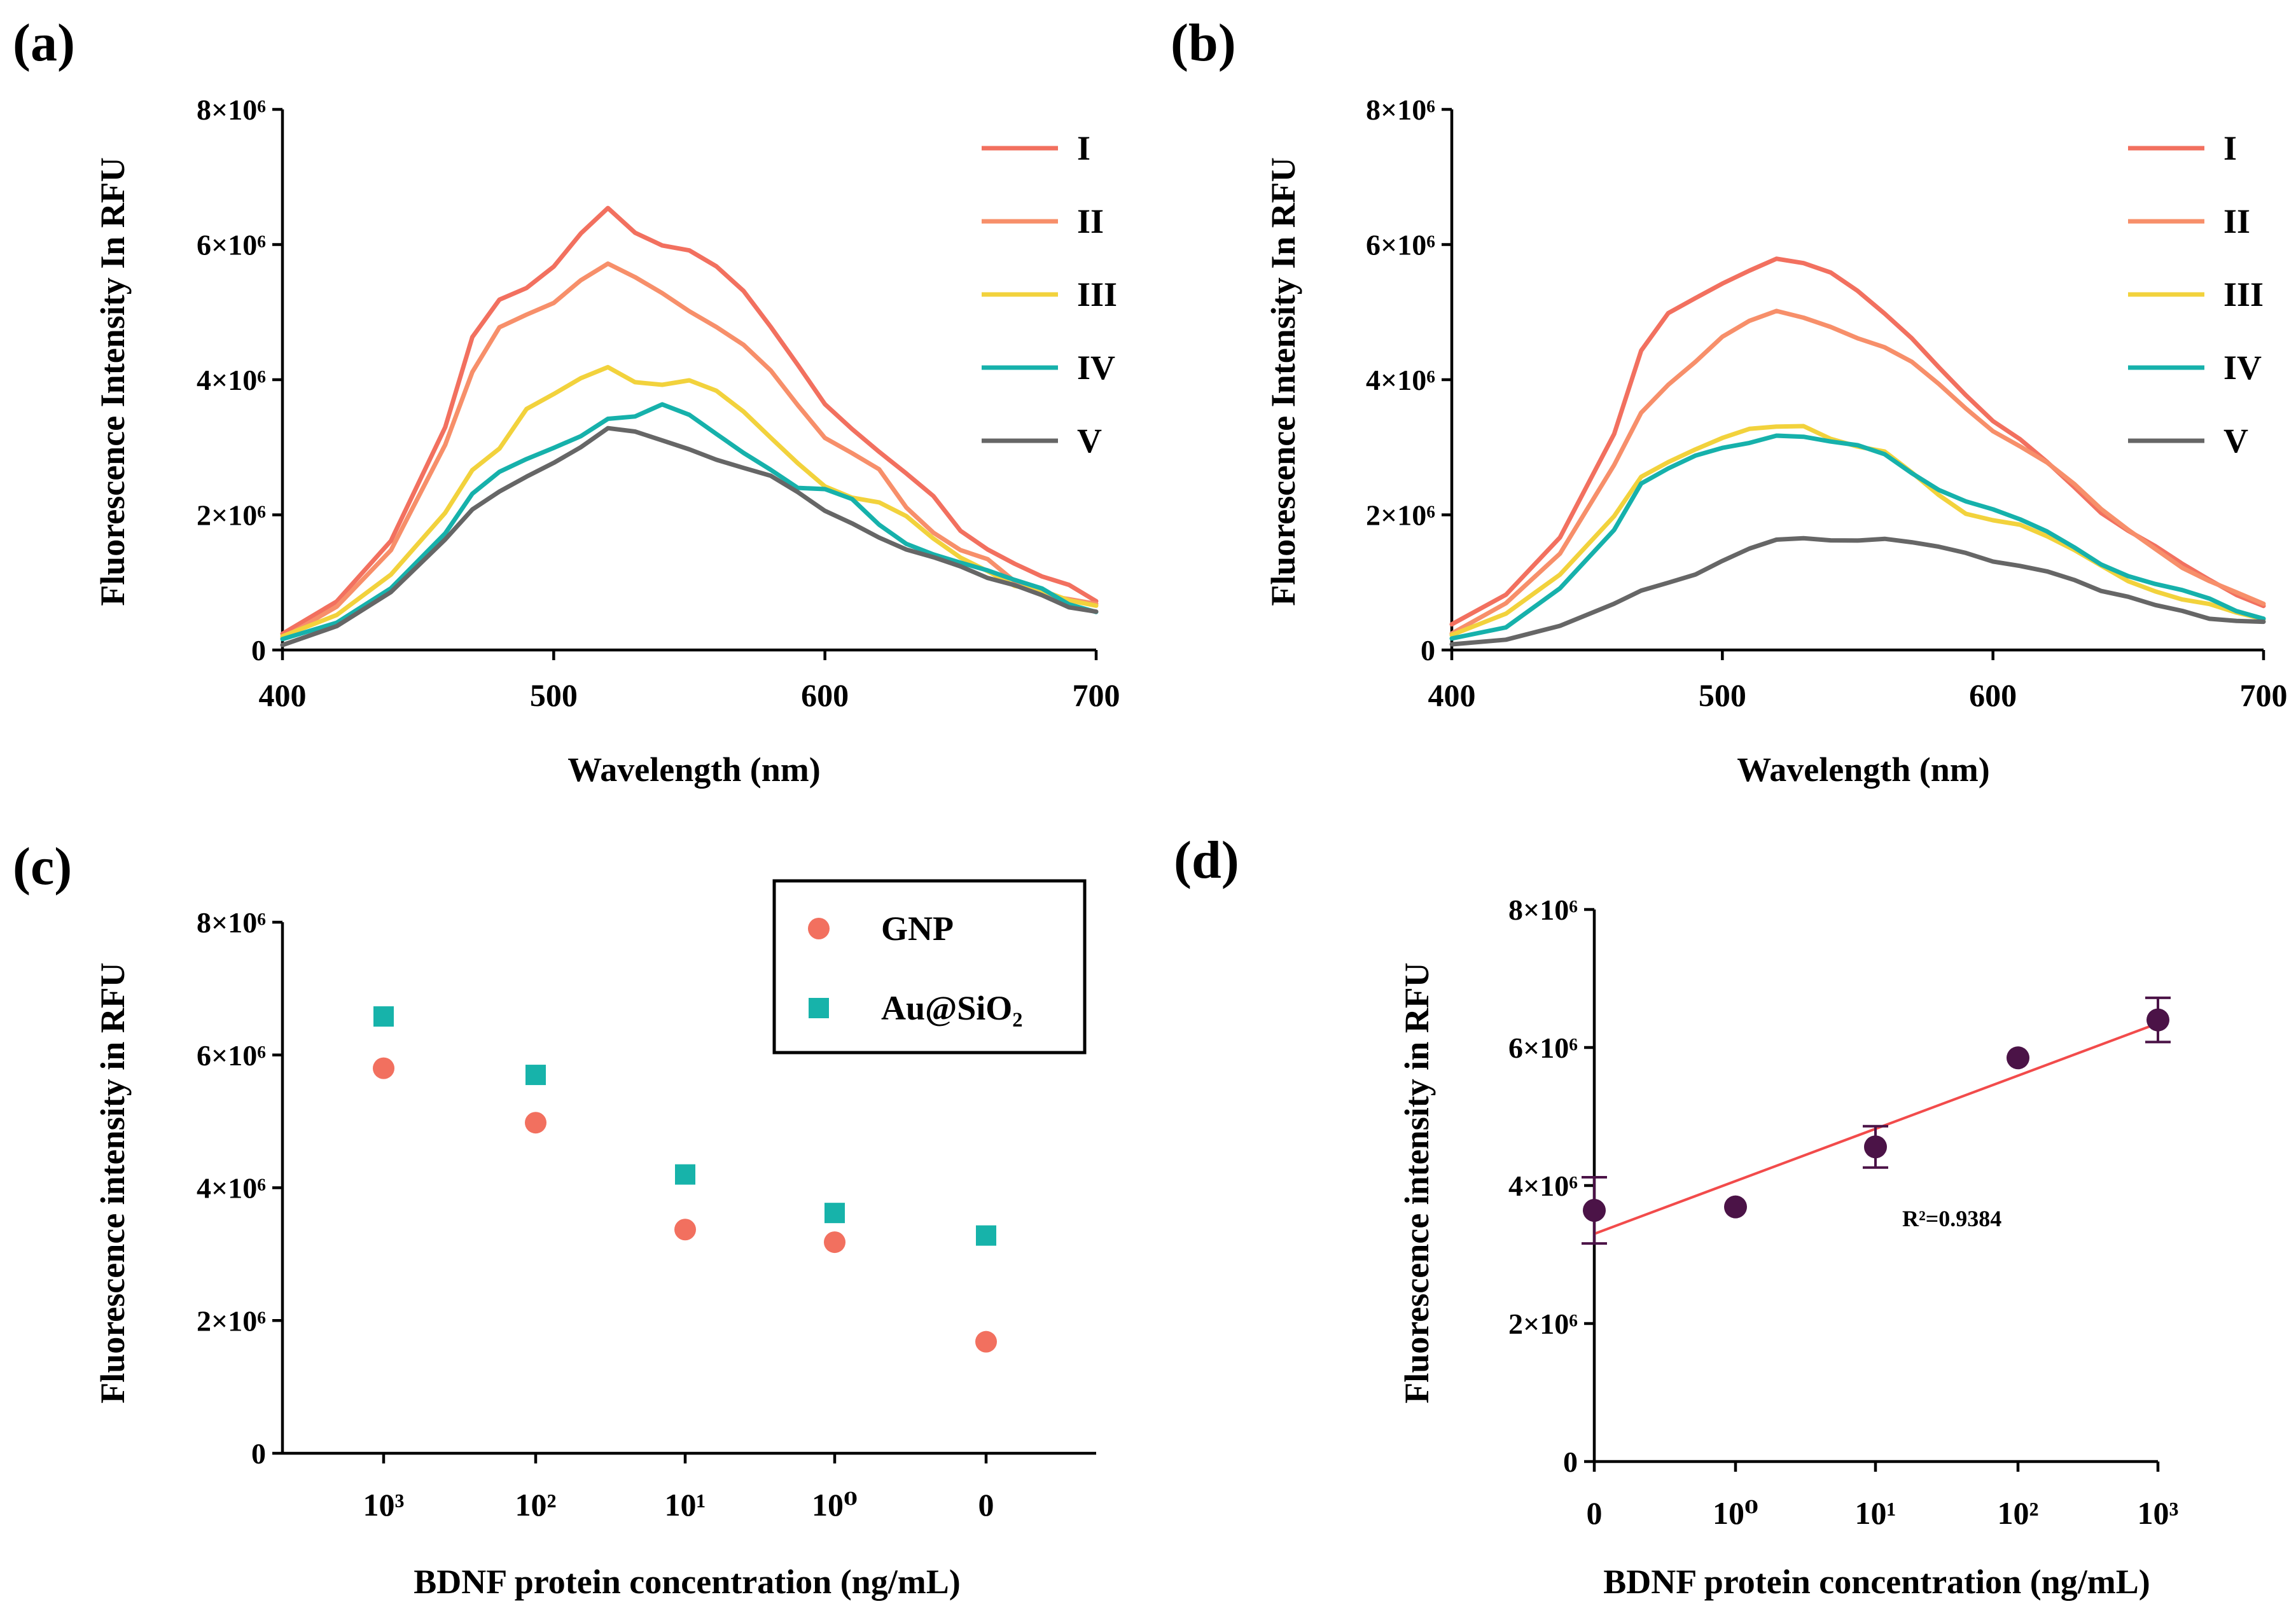  I want to click on legend: GNP Au@SiO₂, so click(929, 967).